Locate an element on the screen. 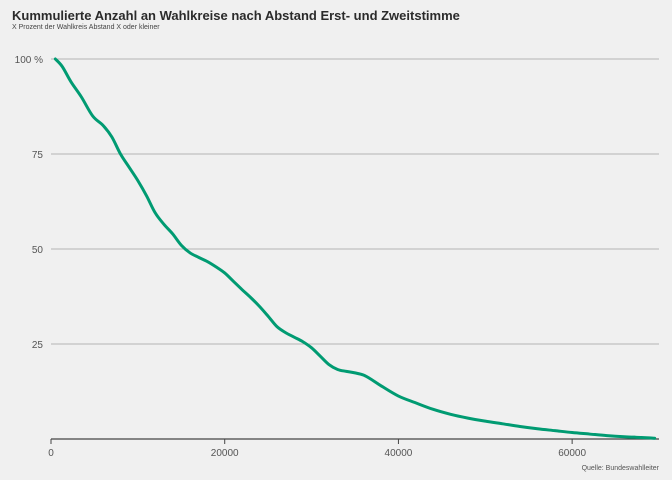 Image resolution: width=672 pixels, height=480 pixels. source-note: Quelle: Bundeswahlleiter is located at coordinates (620, 468).